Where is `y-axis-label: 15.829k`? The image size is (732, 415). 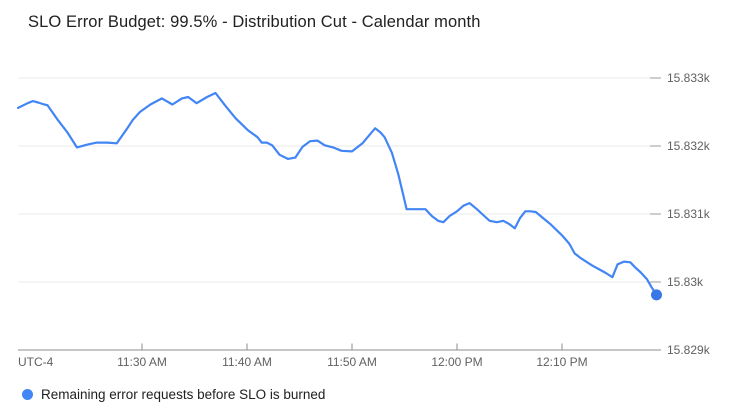
y-axis-label: 15.829k is located at coordinates (688, 350).